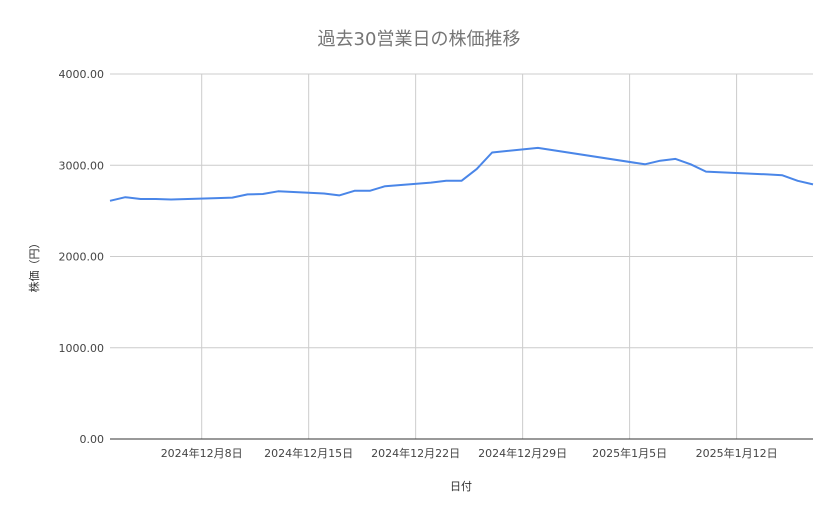 This screenshot has width=839, height=519. What do you see at coordinates (419, 39) in the screenshot?
I see `chart-title: 過去30営業日の株価推移` at bounding box center [419, 39].